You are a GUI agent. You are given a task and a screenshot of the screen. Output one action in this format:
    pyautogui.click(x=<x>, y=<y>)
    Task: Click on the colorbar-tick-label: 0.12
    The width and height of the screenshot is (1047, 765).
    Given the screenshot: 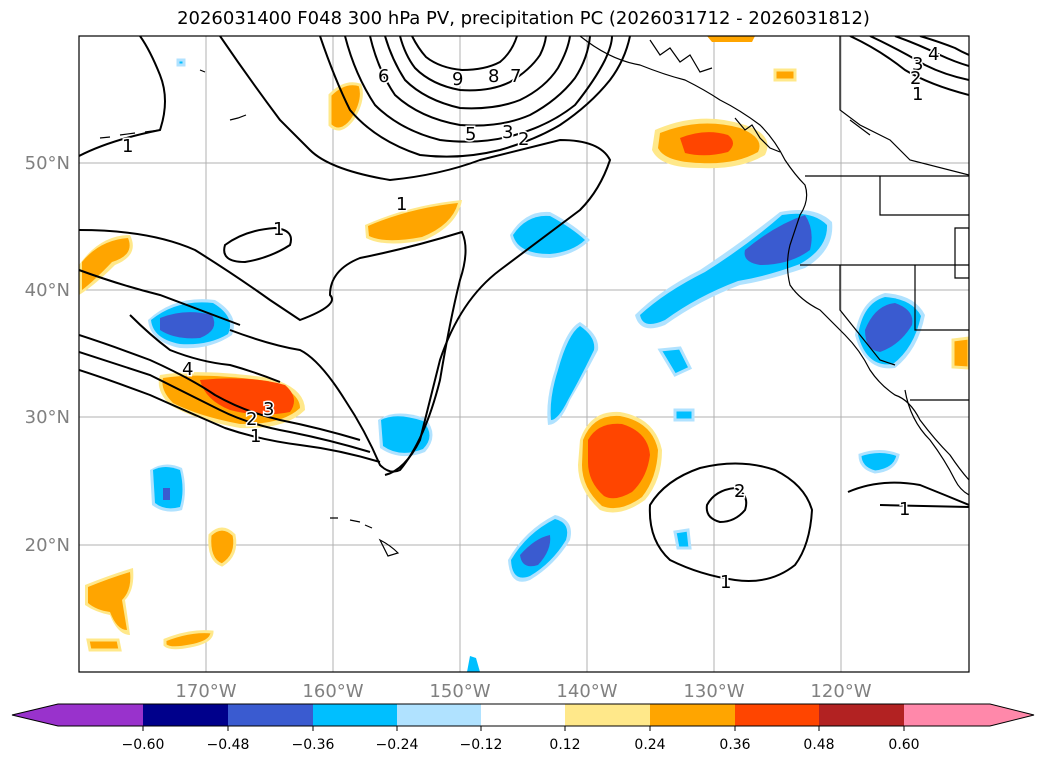 What is the action you would take?
    pyautogui.click(x=564, y=745)
    